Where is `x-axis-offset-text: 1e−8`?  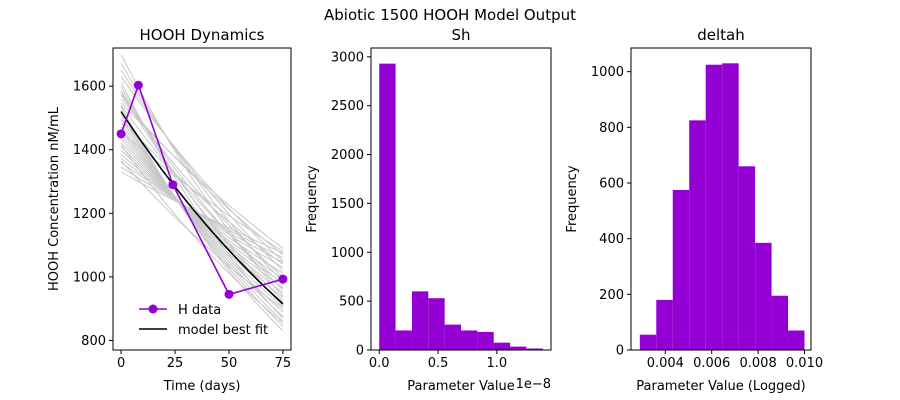
x-axis-offset-text: 1e−8 is located at coordinates (533, 384).